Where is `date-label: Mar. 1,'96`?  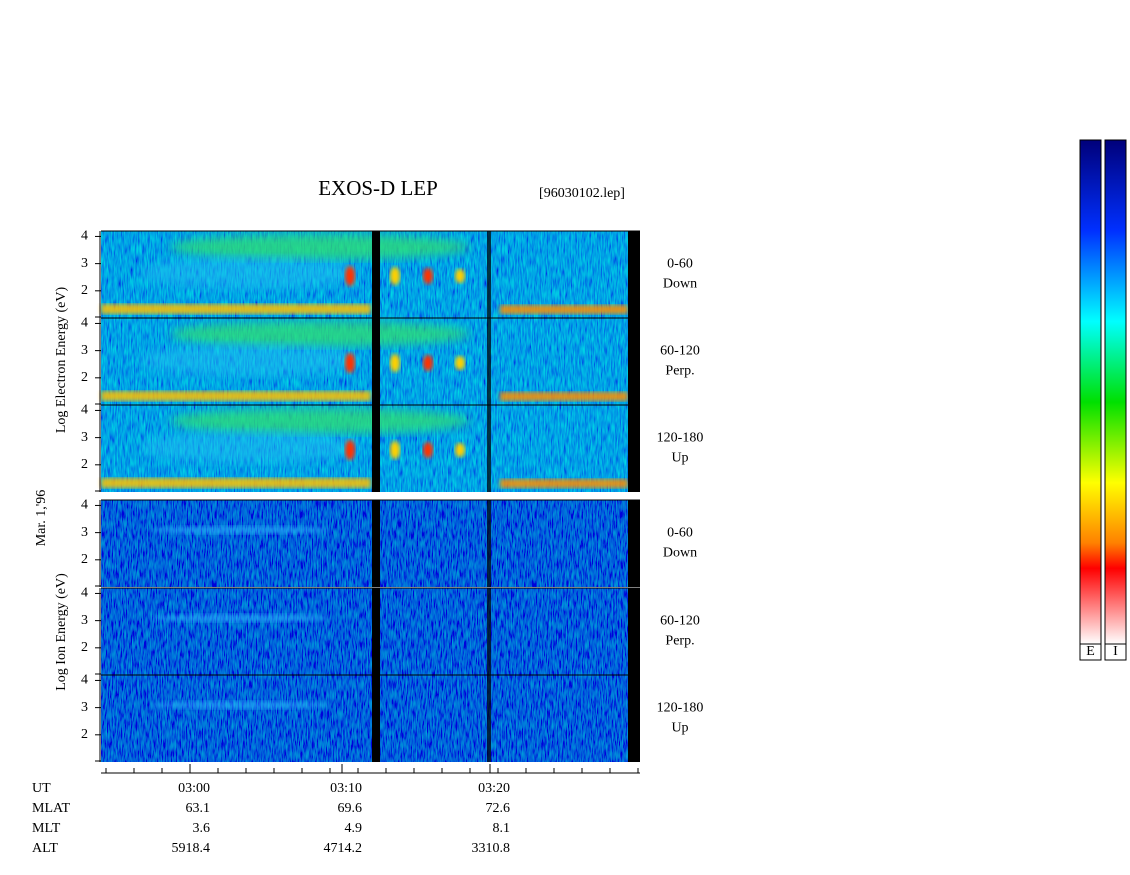
date-label: Mar. 1,'96 is located at coordinates (41, 518).